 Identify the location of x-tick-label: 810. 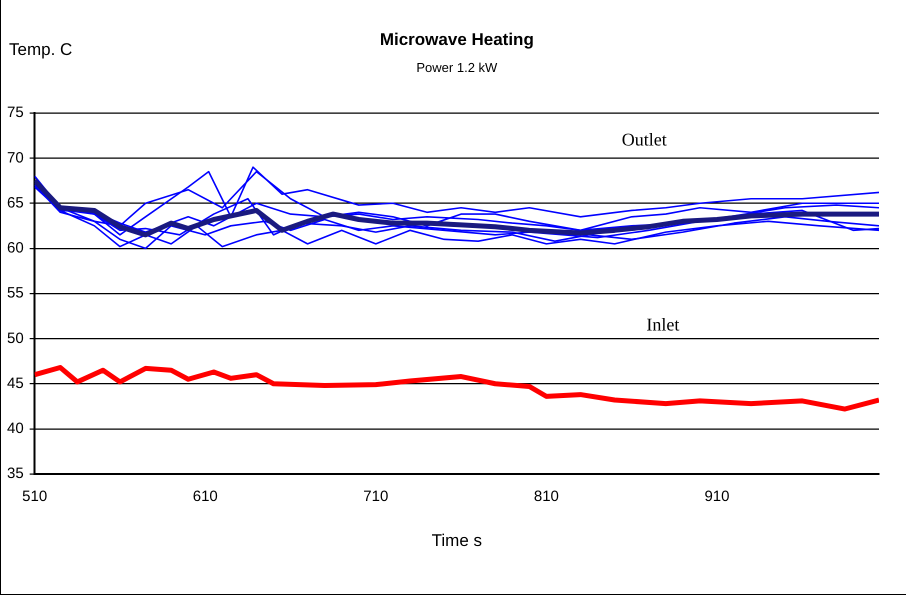
(546, 497).